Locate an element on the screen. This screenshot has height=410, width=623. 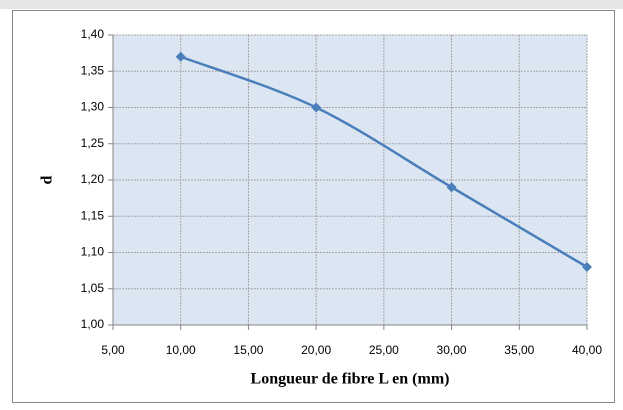
y-tick-label: 1,10 is located at coordinates (93, 252).